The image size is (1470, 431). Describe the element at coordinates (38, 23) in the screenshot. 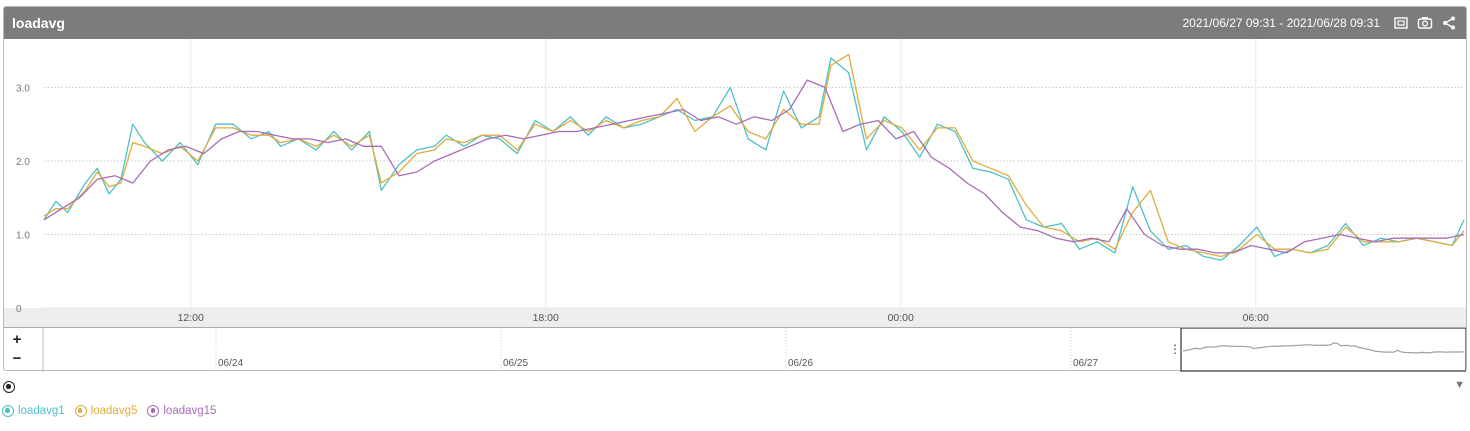

I see `panel-title: loadavg` at that location.